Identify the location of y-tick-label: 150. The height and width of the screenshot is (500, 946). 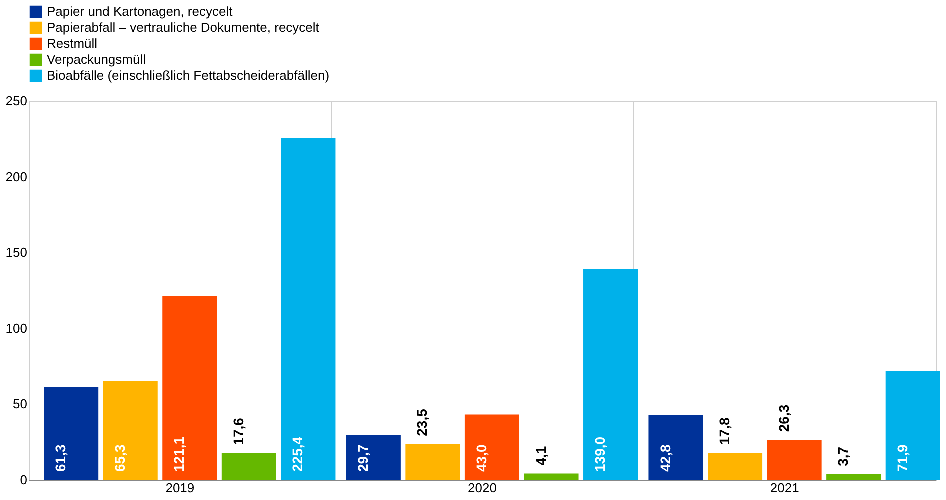
(17, 252).